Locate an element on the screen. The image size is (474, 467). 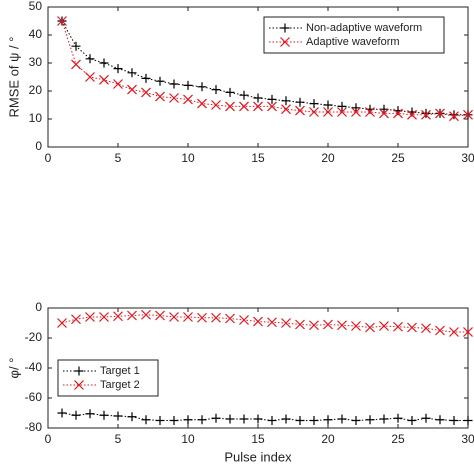
legend-label: Target 2 is located at coordinates (120, 385).